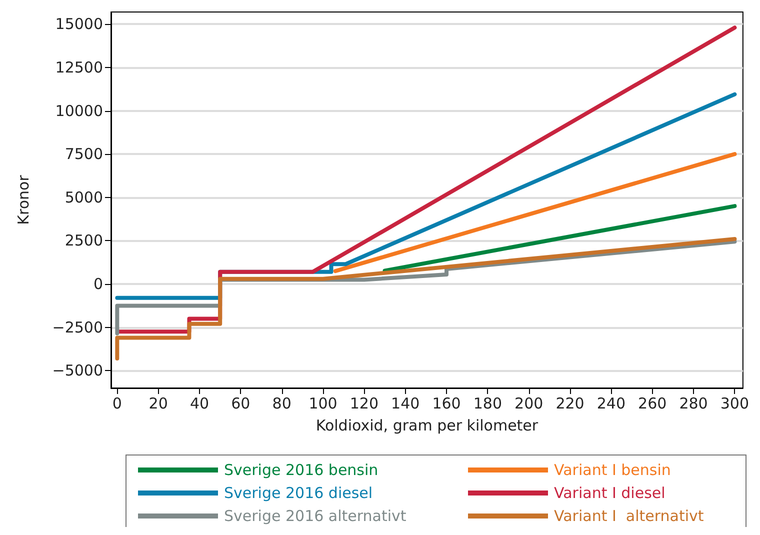 The width and height of the screenshot is (760, 535). Describe the element at coordinates (323, 403) in the screenshot. I see `x-tick-label: 100` at that location.